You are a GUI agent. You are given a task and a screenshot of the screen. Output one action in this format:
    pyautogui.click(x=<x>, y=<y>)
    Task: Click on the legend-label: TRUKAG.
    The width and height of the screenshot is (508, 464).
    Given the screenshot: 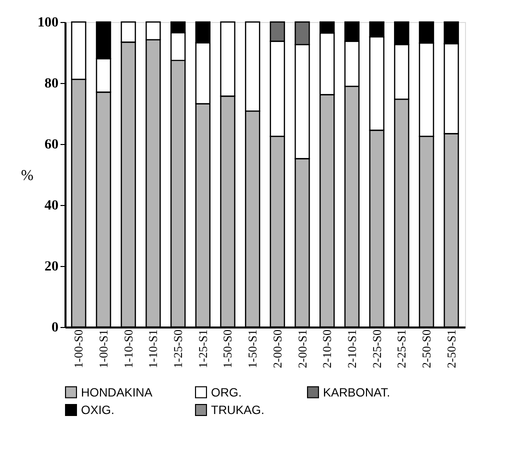 What is the action you would take?
    pyautogui.click(x=237, y=410)
    